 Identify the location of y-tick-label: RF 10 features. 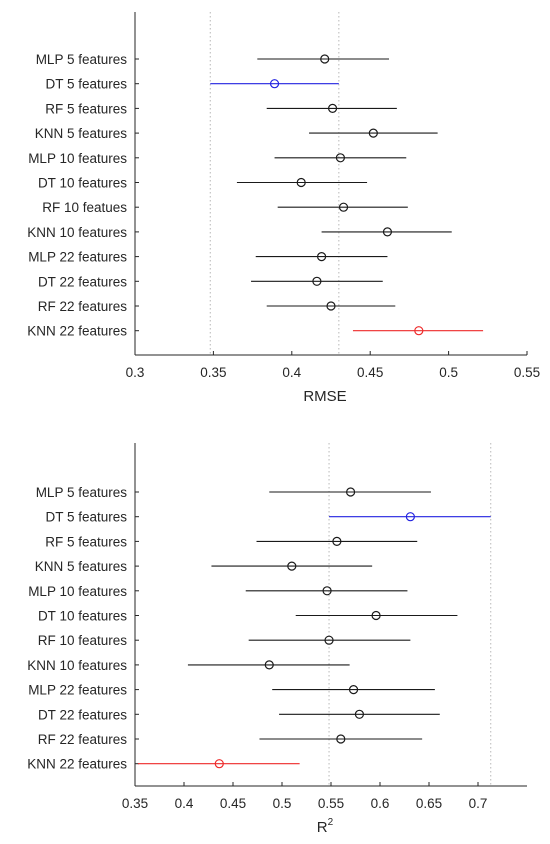
(83, 640).